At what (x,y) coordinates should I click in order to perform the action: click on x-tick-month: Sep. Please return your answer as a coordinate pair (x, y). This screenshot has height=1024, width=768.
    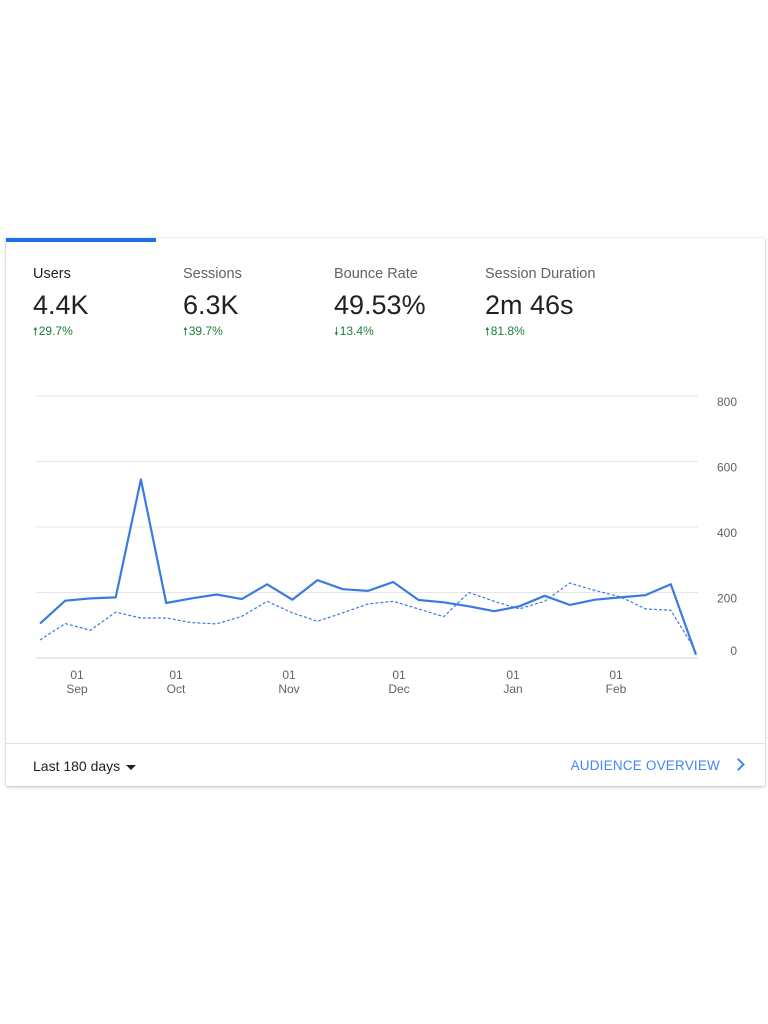
    Looking at the image, I should click on (77, 689).